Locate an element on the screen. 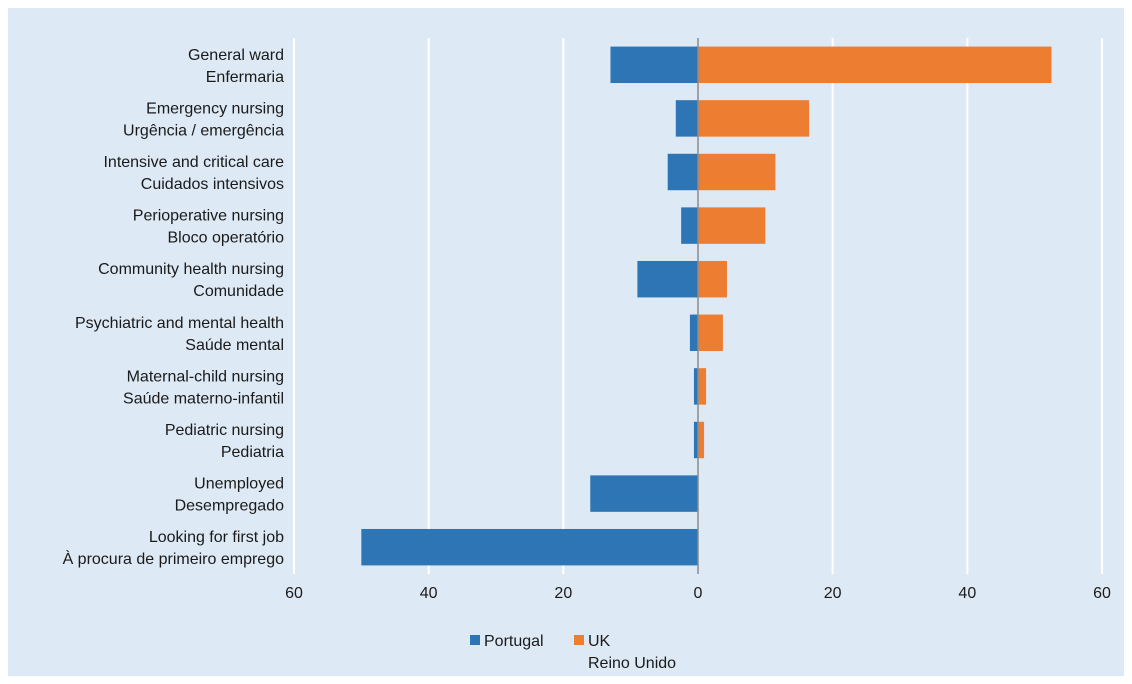 This screenshot has height=684, width=1132. x-tick-label-5: 40 is located at coordinates (967, 593).